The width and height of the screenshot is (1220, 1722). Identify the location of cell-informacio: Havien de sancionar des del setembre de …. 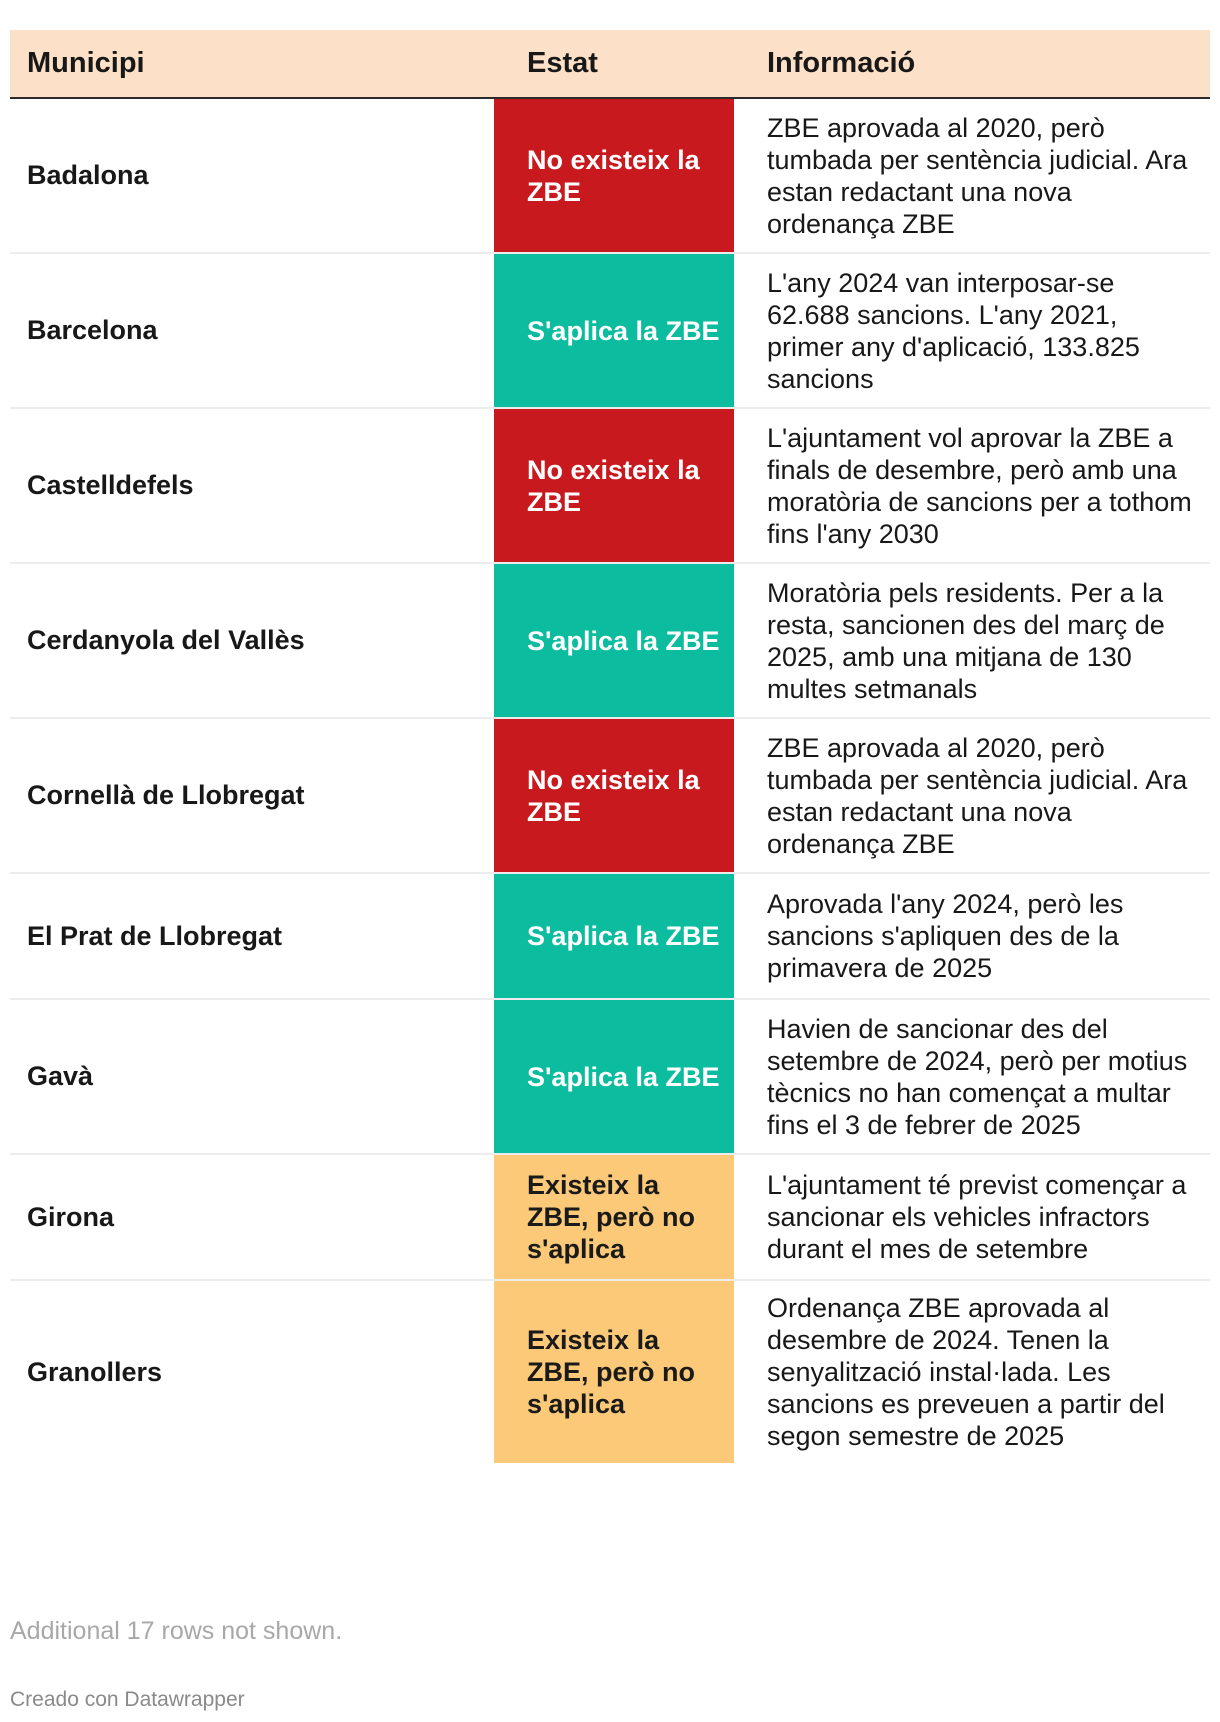
(977, 1076).